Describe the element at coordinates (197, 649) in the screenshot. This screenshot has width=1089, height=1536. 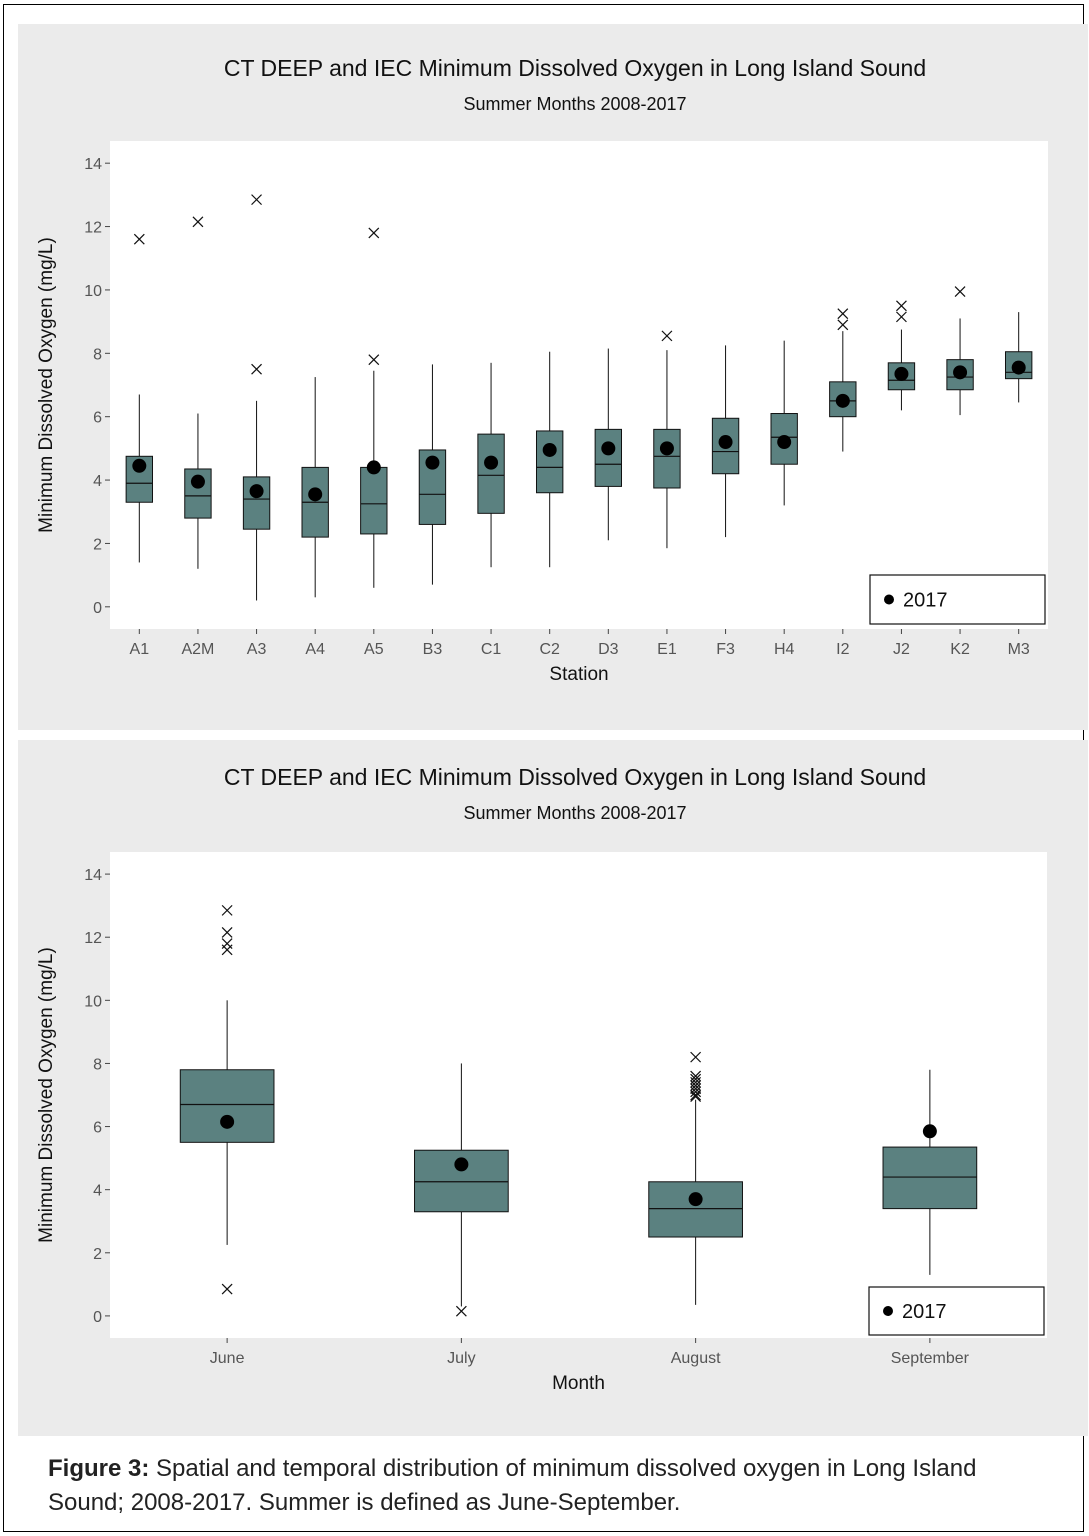
I see `x-tick-label: A2M` at that location.